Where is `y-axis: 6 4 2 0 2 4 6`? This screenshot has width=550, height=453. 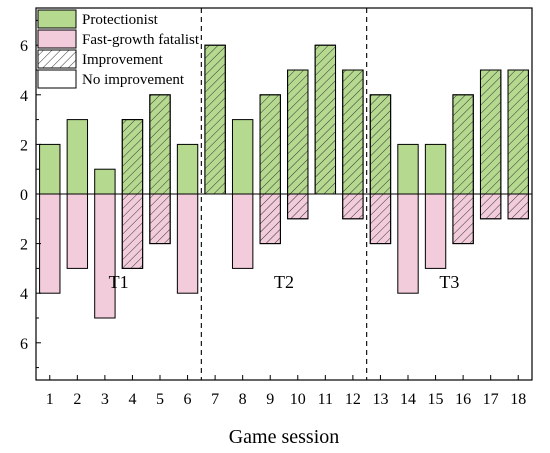 y-axis: 6 4 2 0 2 4 6 is located at coordinates (30, 194).